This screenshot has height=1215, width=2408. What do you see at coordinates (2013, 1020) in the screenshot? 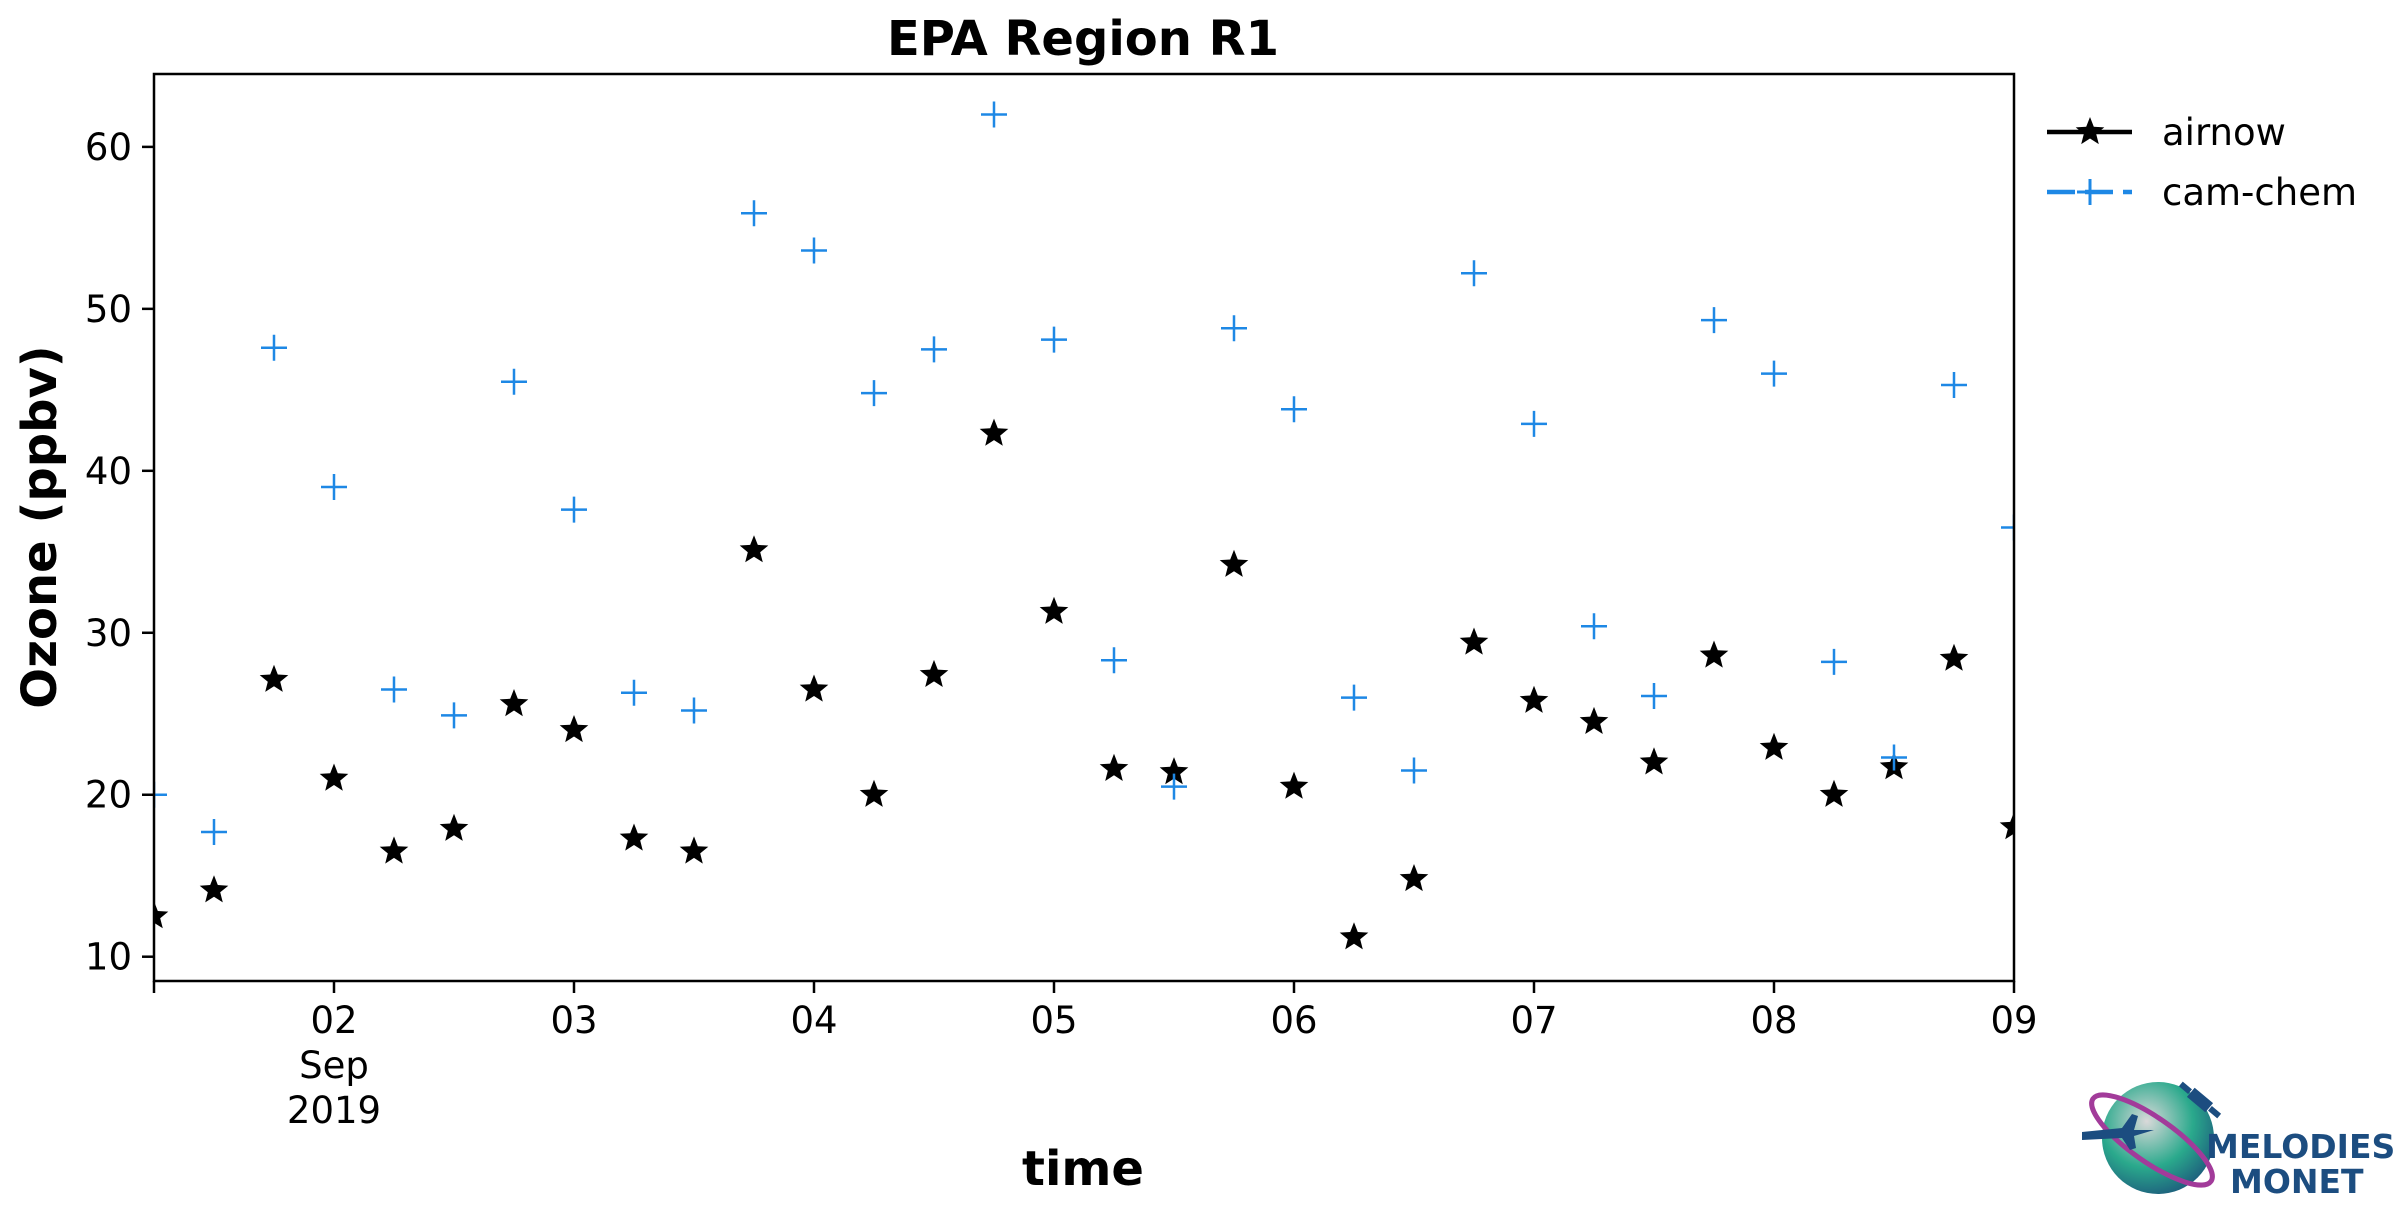
I see `x-tick-label: 09` at bounding box center [2013, 1020].